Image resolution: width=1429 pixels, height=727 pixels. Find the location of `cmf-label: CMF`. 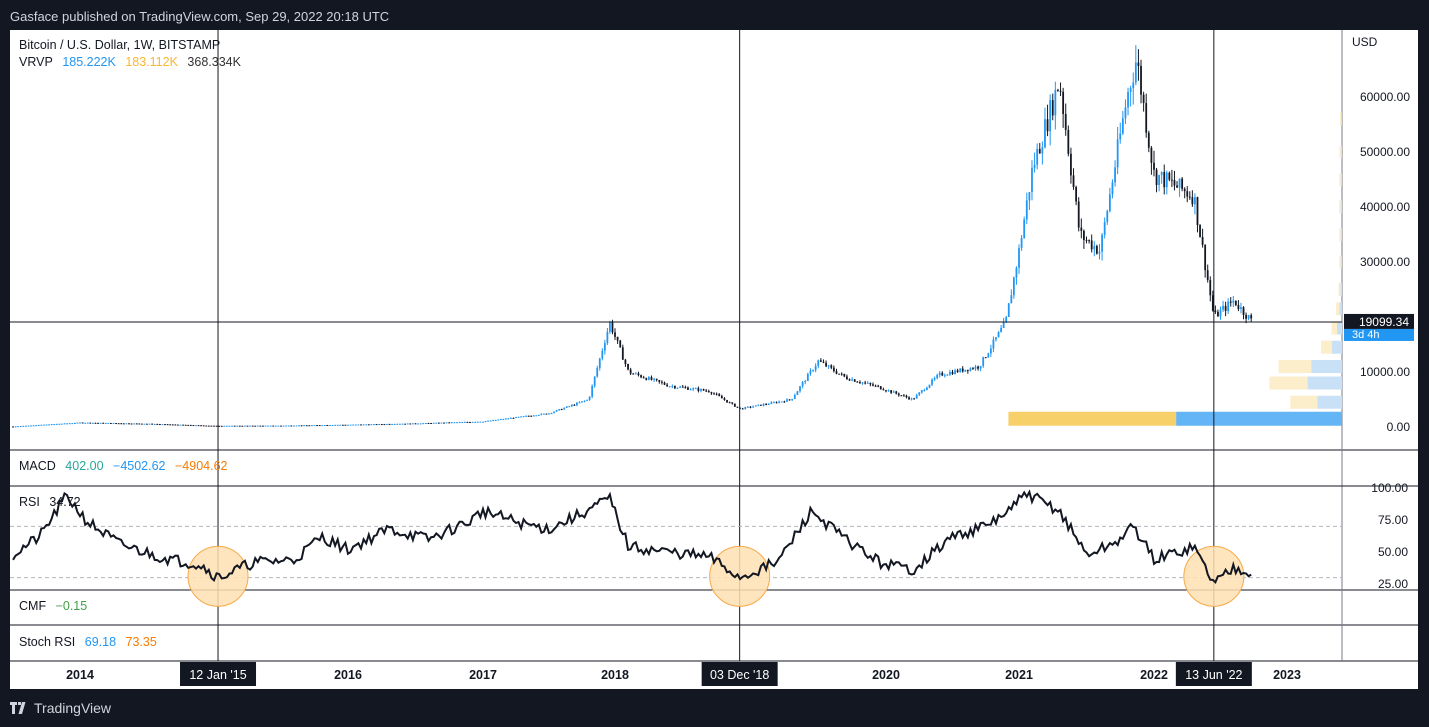

cmf-label: CMF is located at coordinates (33, 606).